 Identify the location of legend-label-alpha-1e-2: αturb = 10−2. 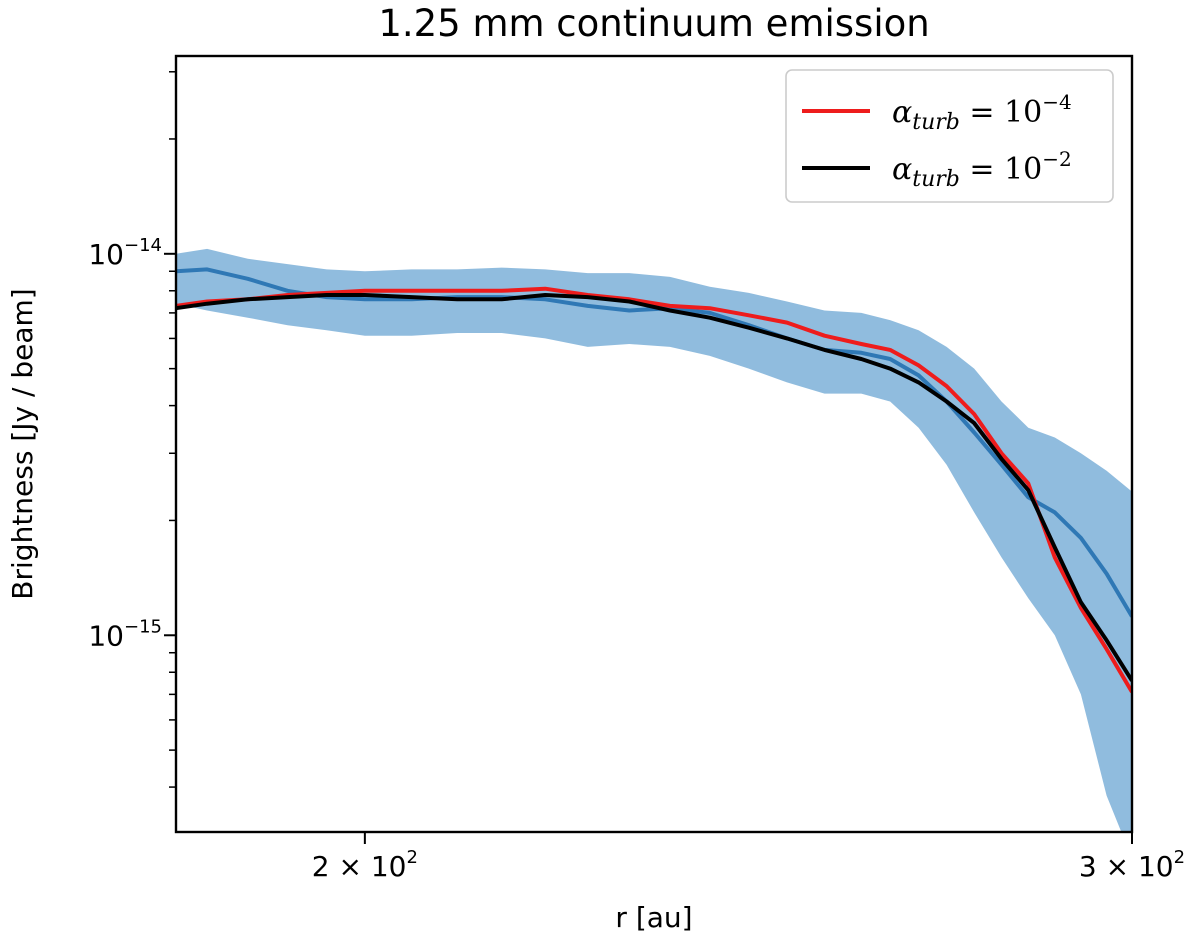
(982, 169).